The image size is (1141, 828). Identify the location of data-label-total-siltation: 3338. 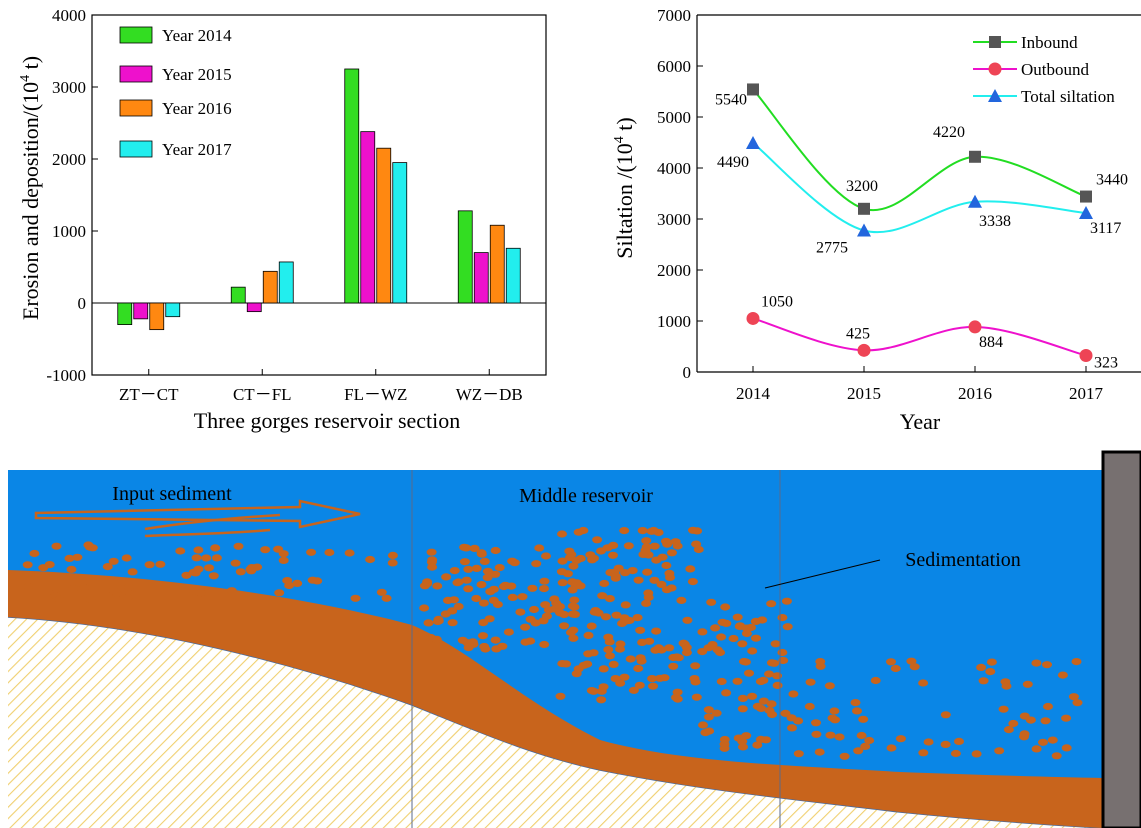
(995, 221).